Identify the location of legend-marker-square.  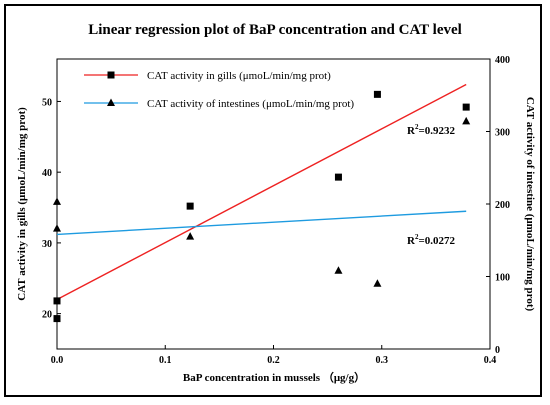
(111, 75).